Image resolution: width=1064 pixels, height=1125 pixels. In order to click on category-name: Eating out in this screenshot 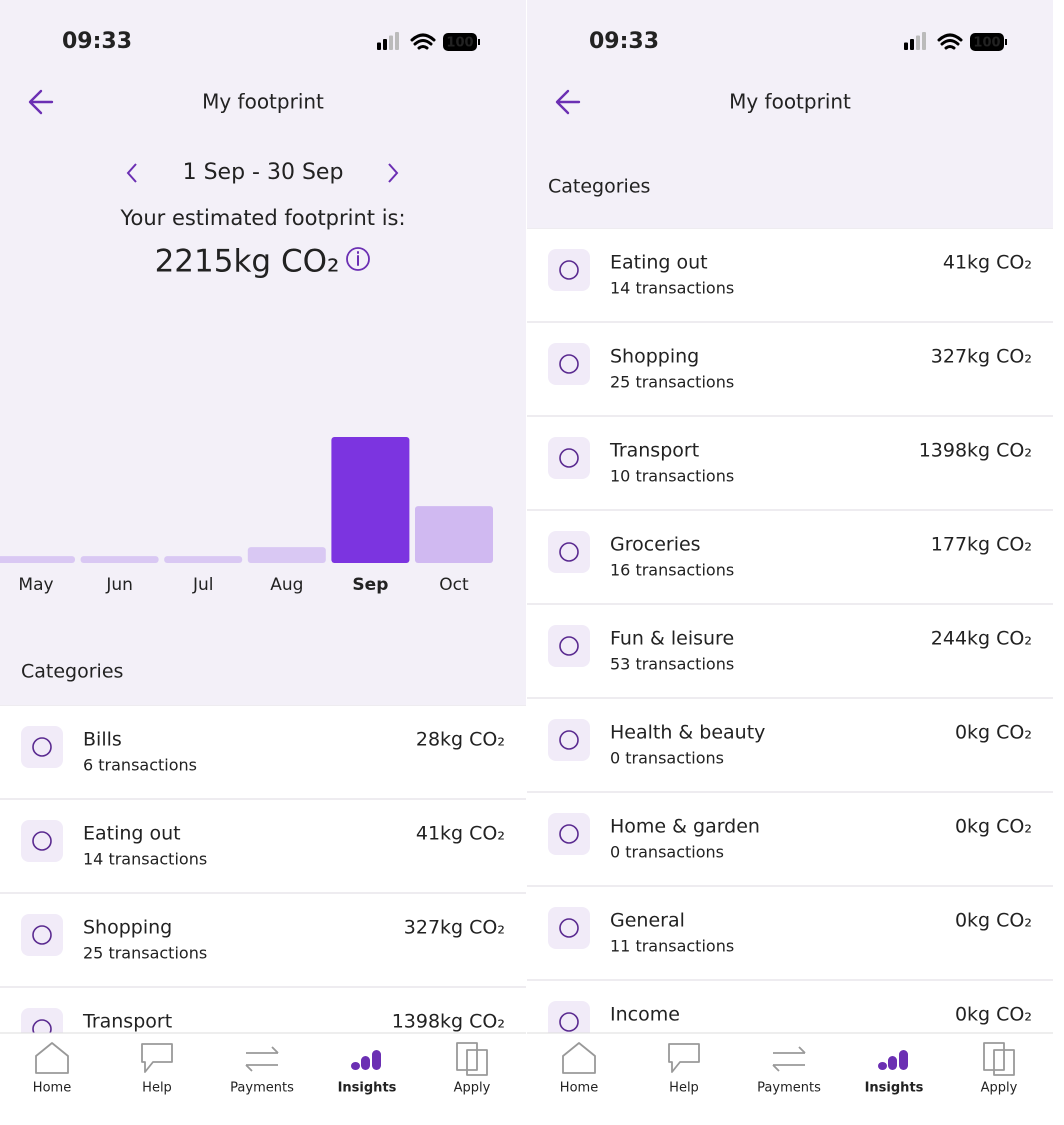, I will do `click(659, 263)`.